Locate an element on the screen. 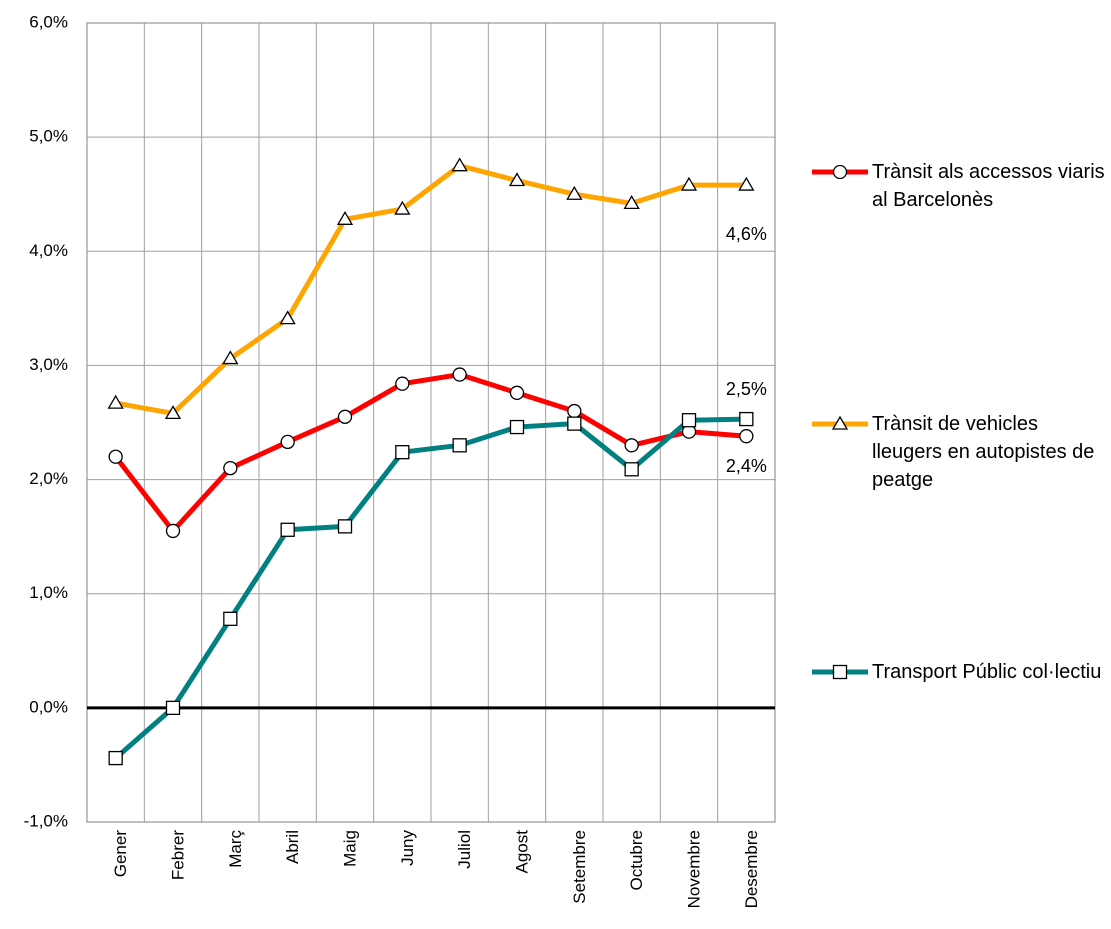 This screenshot has height=929, width=1111. x-tick-label: Març is located at coordinates (235, 849).